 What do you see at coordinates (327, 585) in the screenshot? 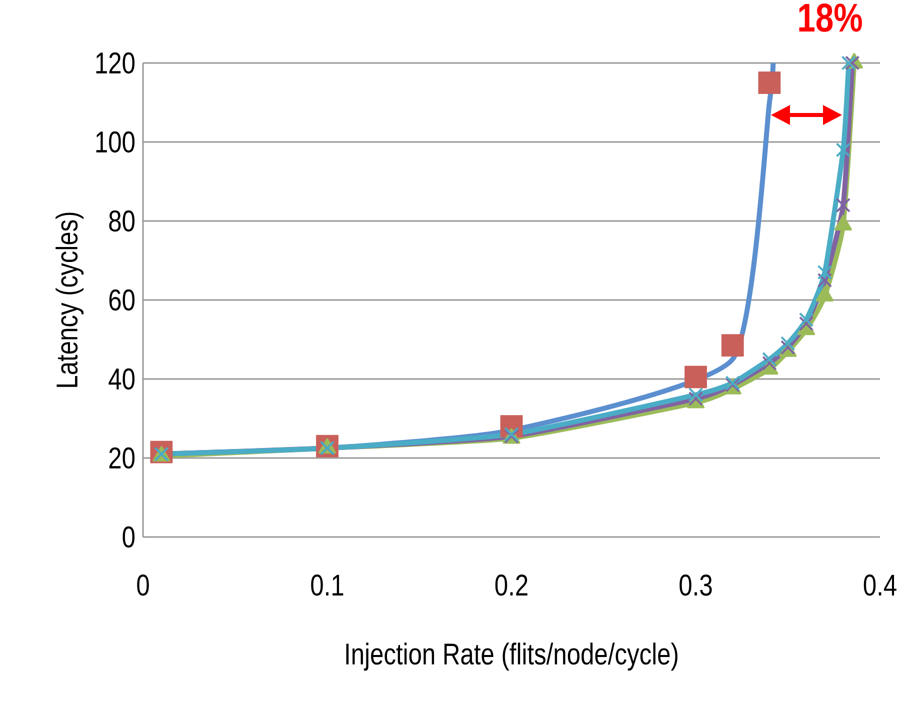
I see `x-tick-label: 0.1` at bounding box center [327, 585].